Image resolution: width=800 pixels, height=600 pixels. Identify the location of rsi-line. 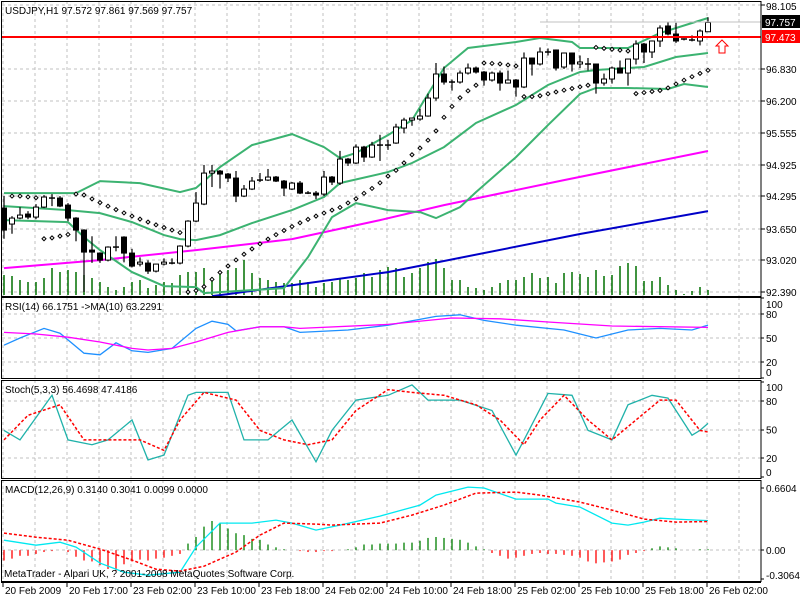
(356, 335).